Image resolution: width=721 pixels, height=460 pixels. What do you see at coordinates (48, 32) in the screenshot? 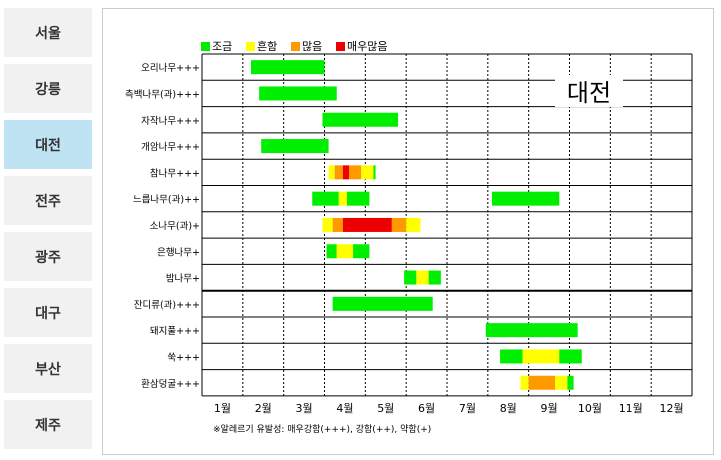
I see `sidebar-item-seoul: 서울` at bounding box center [48, 32].